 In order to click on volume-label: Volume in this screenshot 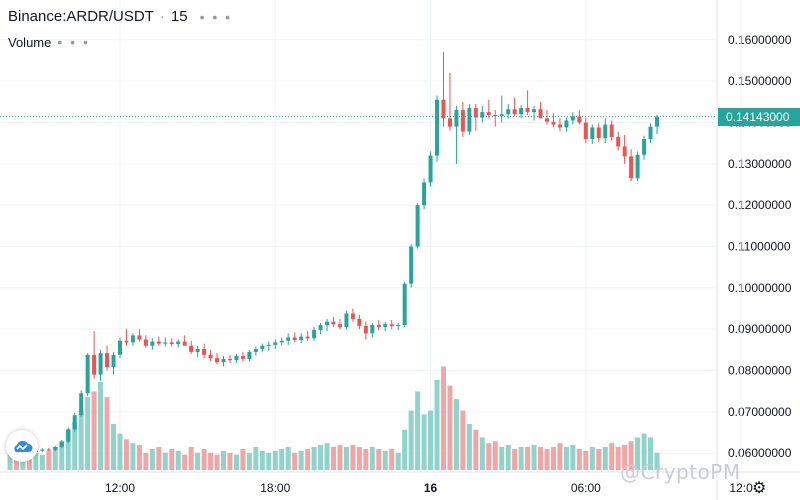, I will do `click(30, 42)`.